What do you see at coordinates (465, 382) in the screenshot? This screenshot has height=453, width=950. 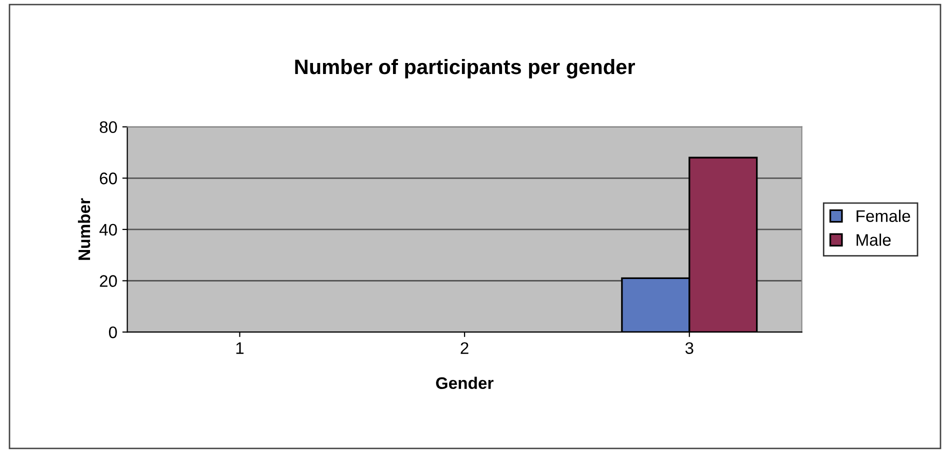 I see `x-axis-title: Gender` at bounding box center [465, 382].